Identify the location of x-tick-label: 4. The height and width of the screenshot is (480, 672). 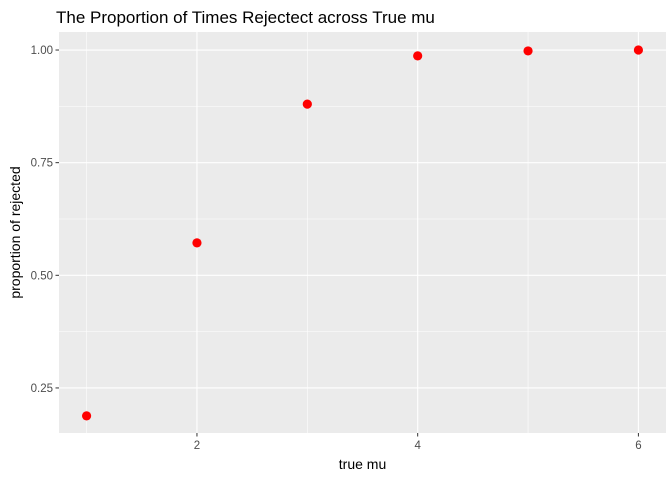
(417, 446).